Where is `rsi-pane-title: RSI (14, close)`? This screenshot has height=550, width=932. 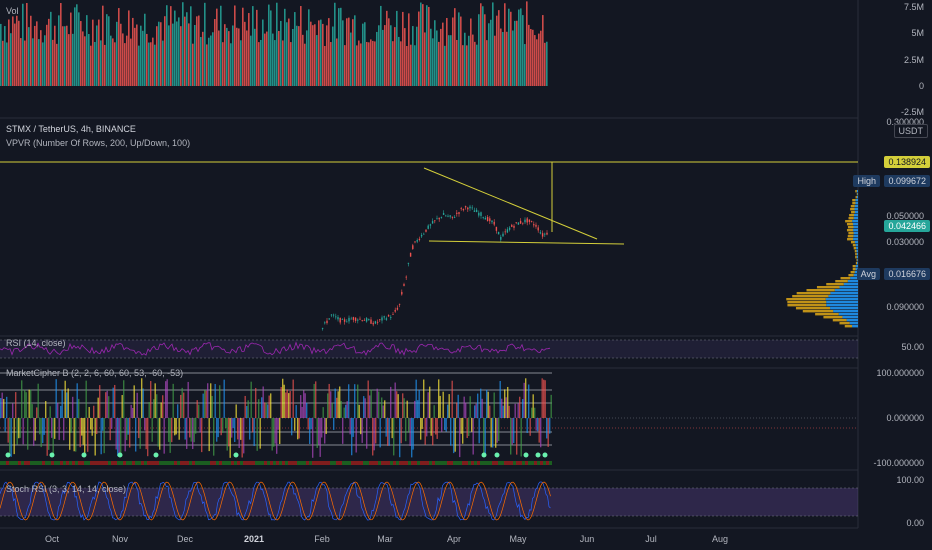 rsi-pane-title: RSI (14, close) is located at coordinates (36, 343).